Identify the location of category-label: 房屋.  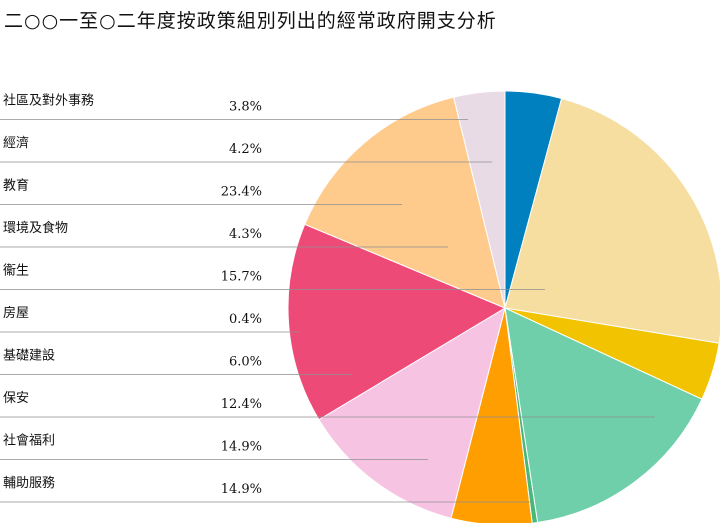
(16, 313).